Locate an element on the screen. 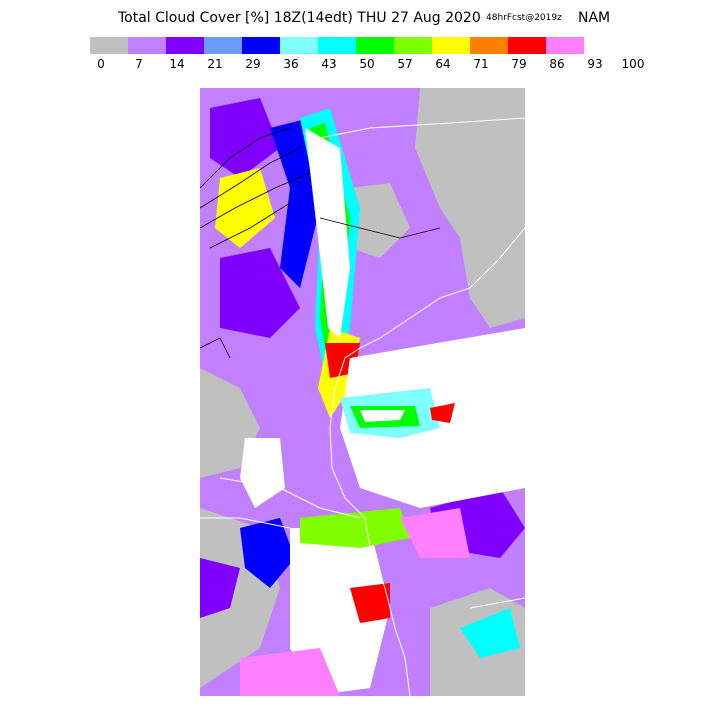  legend-tick: 43 is located at coordinates (328, 64).